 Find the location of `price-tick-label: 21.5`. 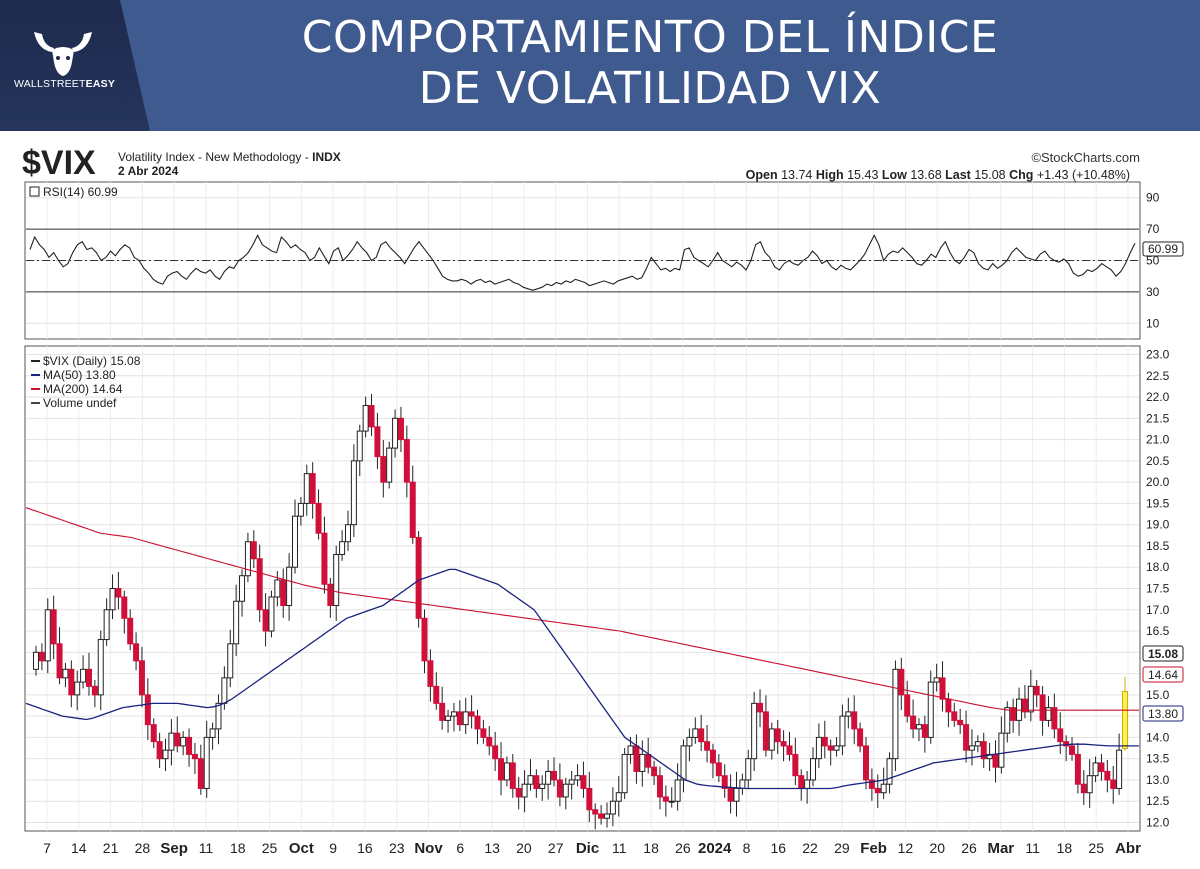

price-tick-label: 21.5 is located at coordinates (1158, 418).